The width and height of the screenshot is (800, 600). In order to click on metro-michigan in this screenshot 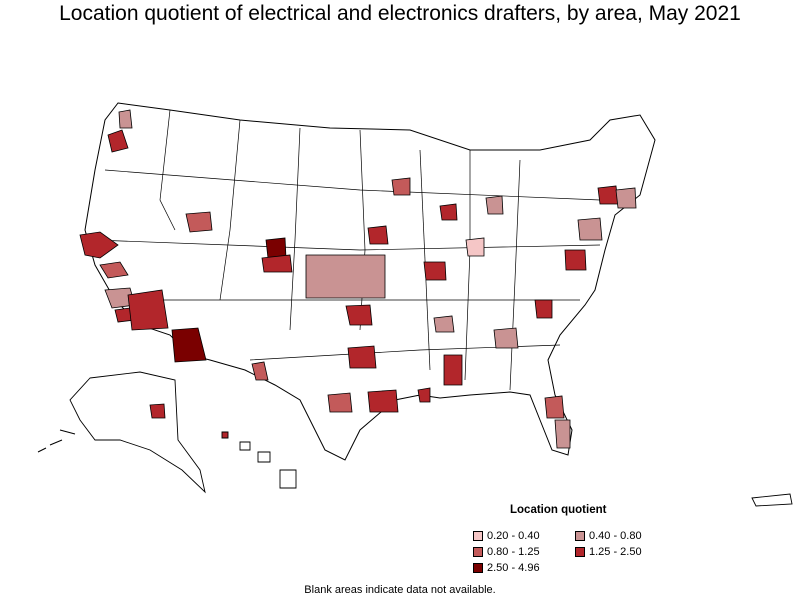, I will do `click(494, 205)`.